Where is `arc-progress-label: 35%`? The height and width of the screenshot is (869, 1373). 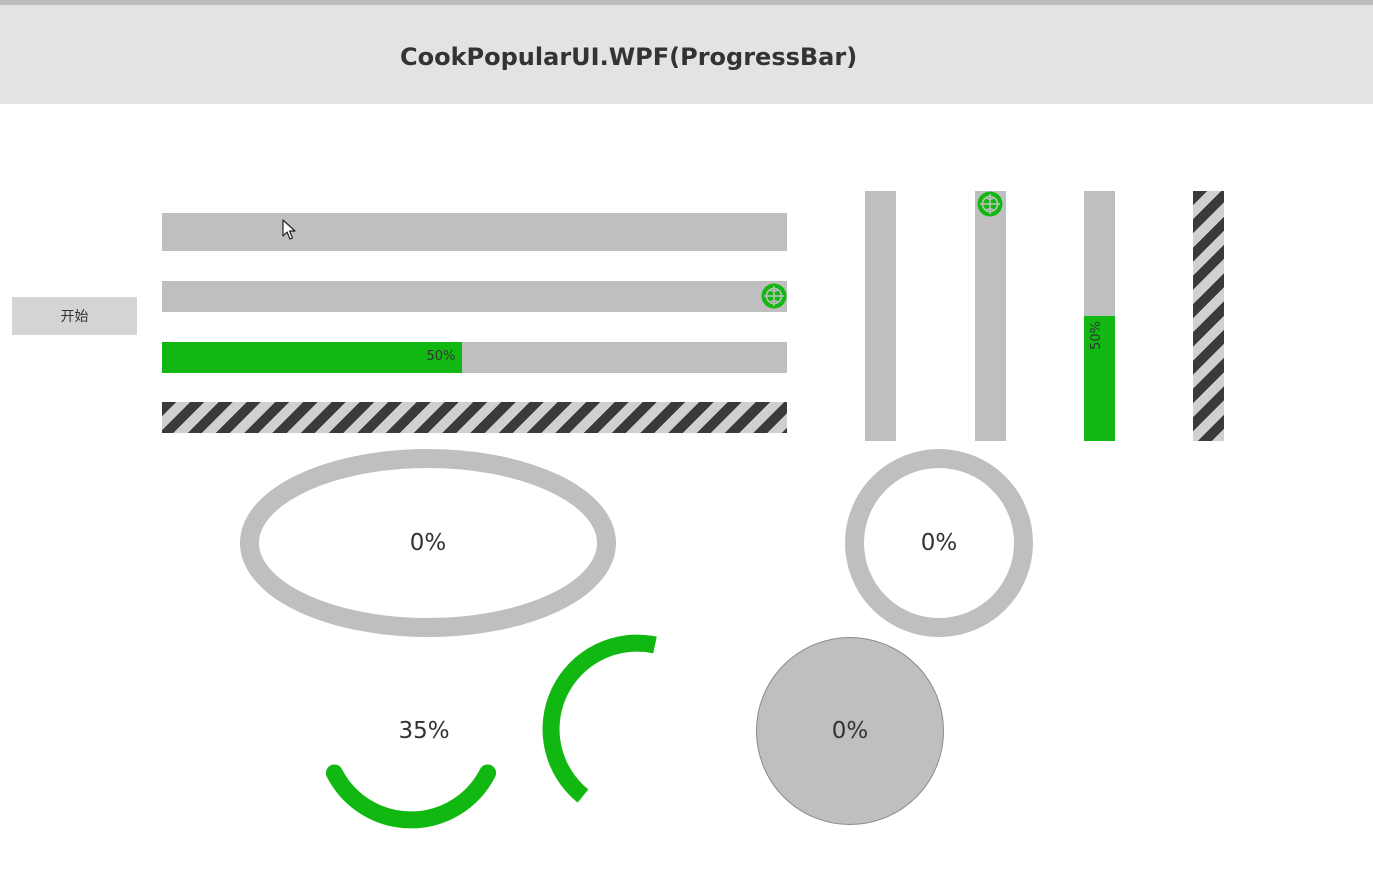
arc-progress-label: 35% is located at coordinates (424, 731).